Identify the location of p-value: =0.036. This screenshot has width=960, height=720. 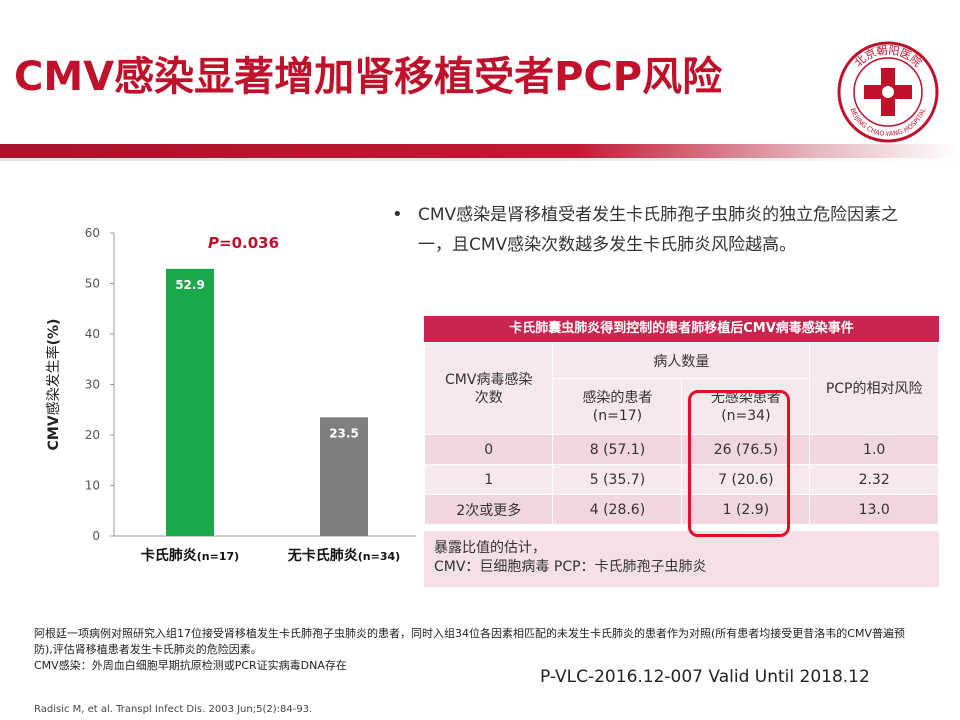
(249, 243).